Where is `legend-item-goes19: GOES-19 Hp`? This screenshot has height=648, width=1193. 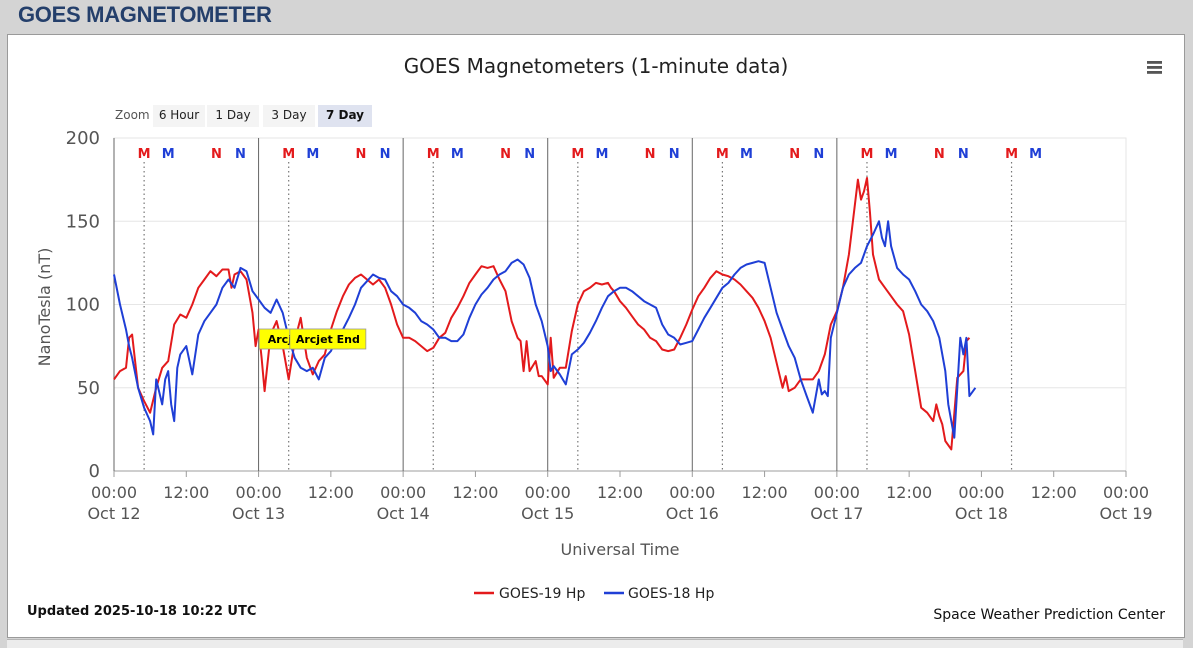
legend-item-goes19: GOES-19 Hp is located at coordinates (529, 594).